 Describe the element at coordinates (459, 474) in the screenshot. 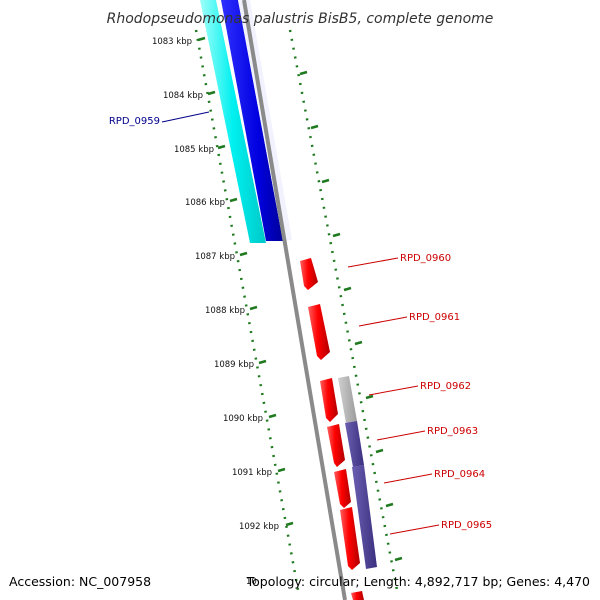

I see `gene-label-rpd-0964: RPD_0964` at that location.